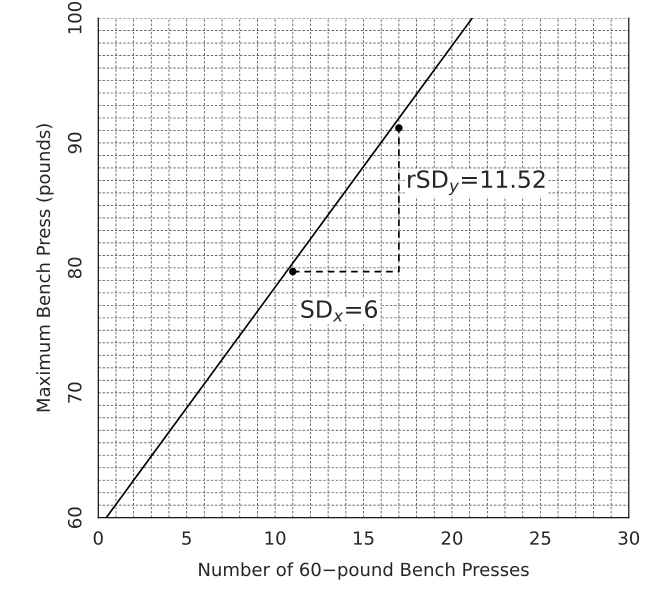 The width and height of the screenshot is (655, 602). I want to click on y-tick-label: 80, so click(75, 268).